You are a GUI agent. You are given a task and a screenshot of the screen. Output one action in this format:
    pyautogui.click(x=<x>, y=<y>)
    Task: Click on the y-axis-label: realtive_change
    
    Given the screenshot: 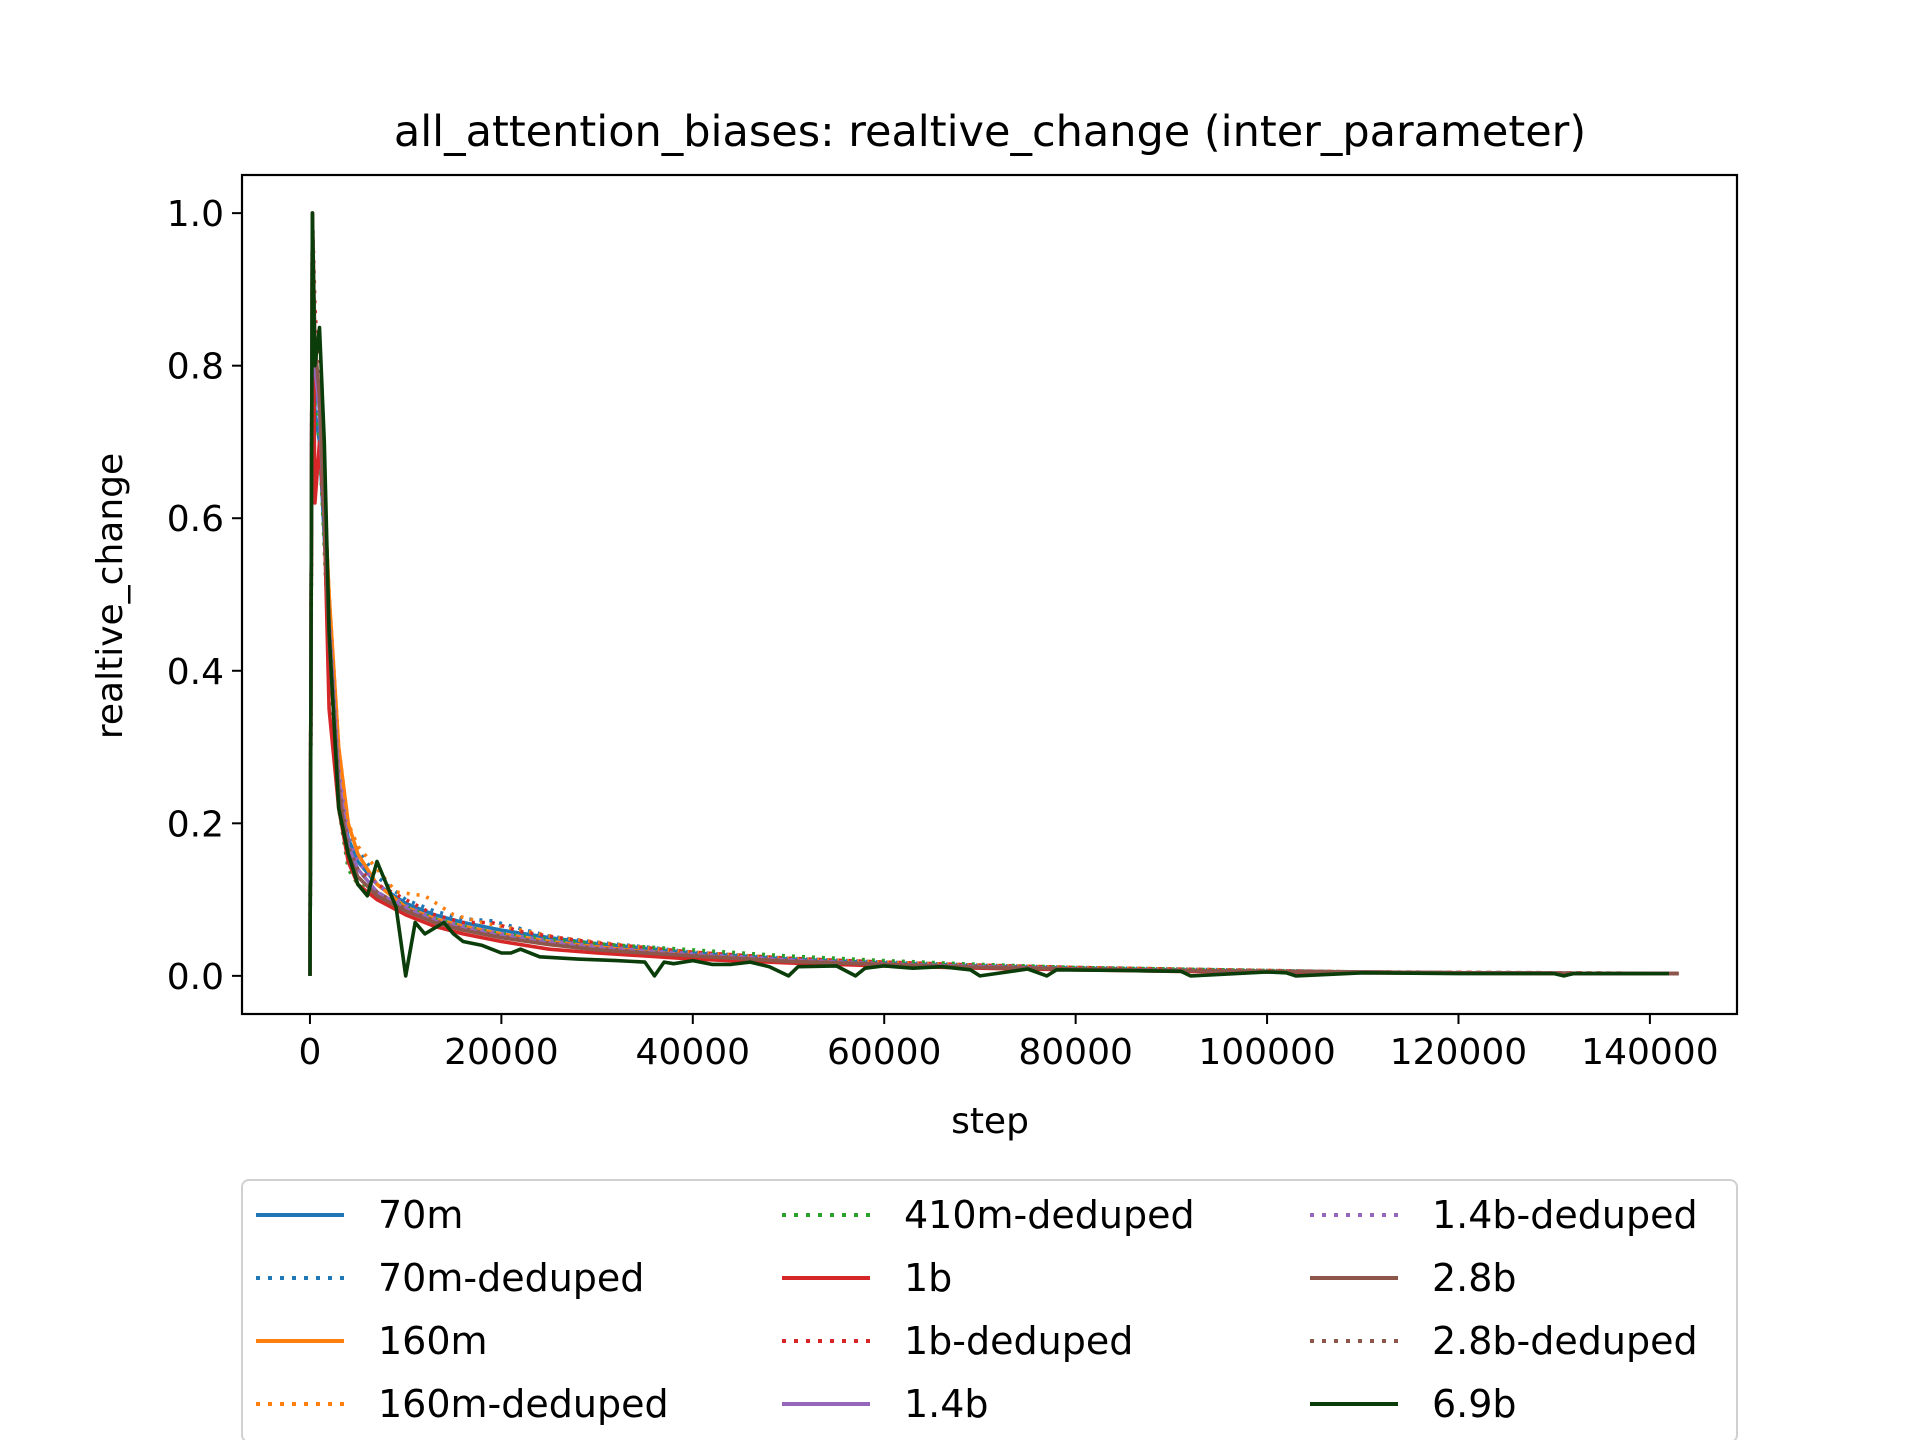 What is the action you would take?
    pyautogui.click(x=110, y=596)
    